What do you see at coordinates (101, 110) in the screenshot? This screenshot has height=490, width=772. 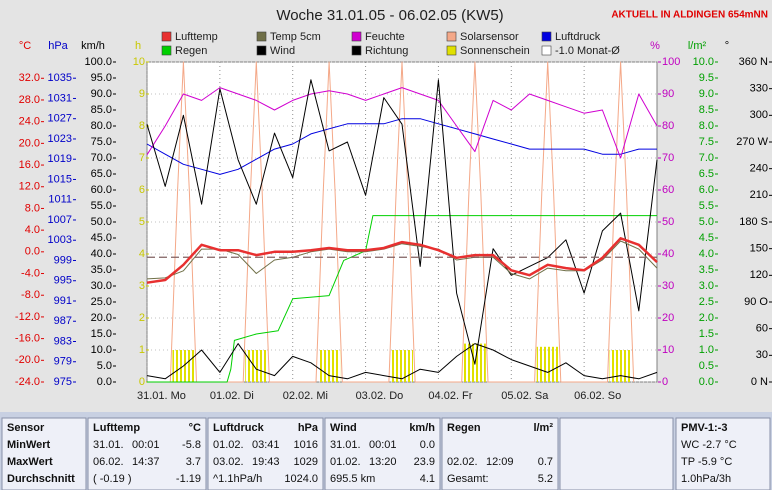 I see `y-tick-label: 85.0` at bounding box center [101, 110].